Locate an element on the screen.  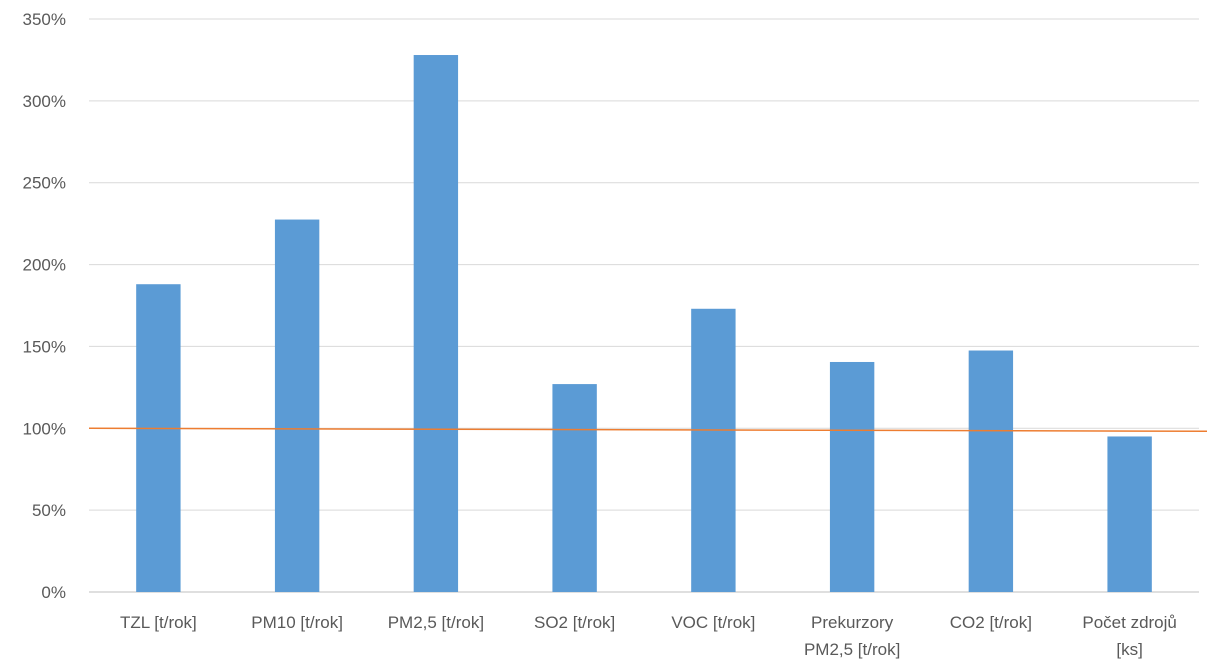
reference-line is located at coordinates (647, 430).